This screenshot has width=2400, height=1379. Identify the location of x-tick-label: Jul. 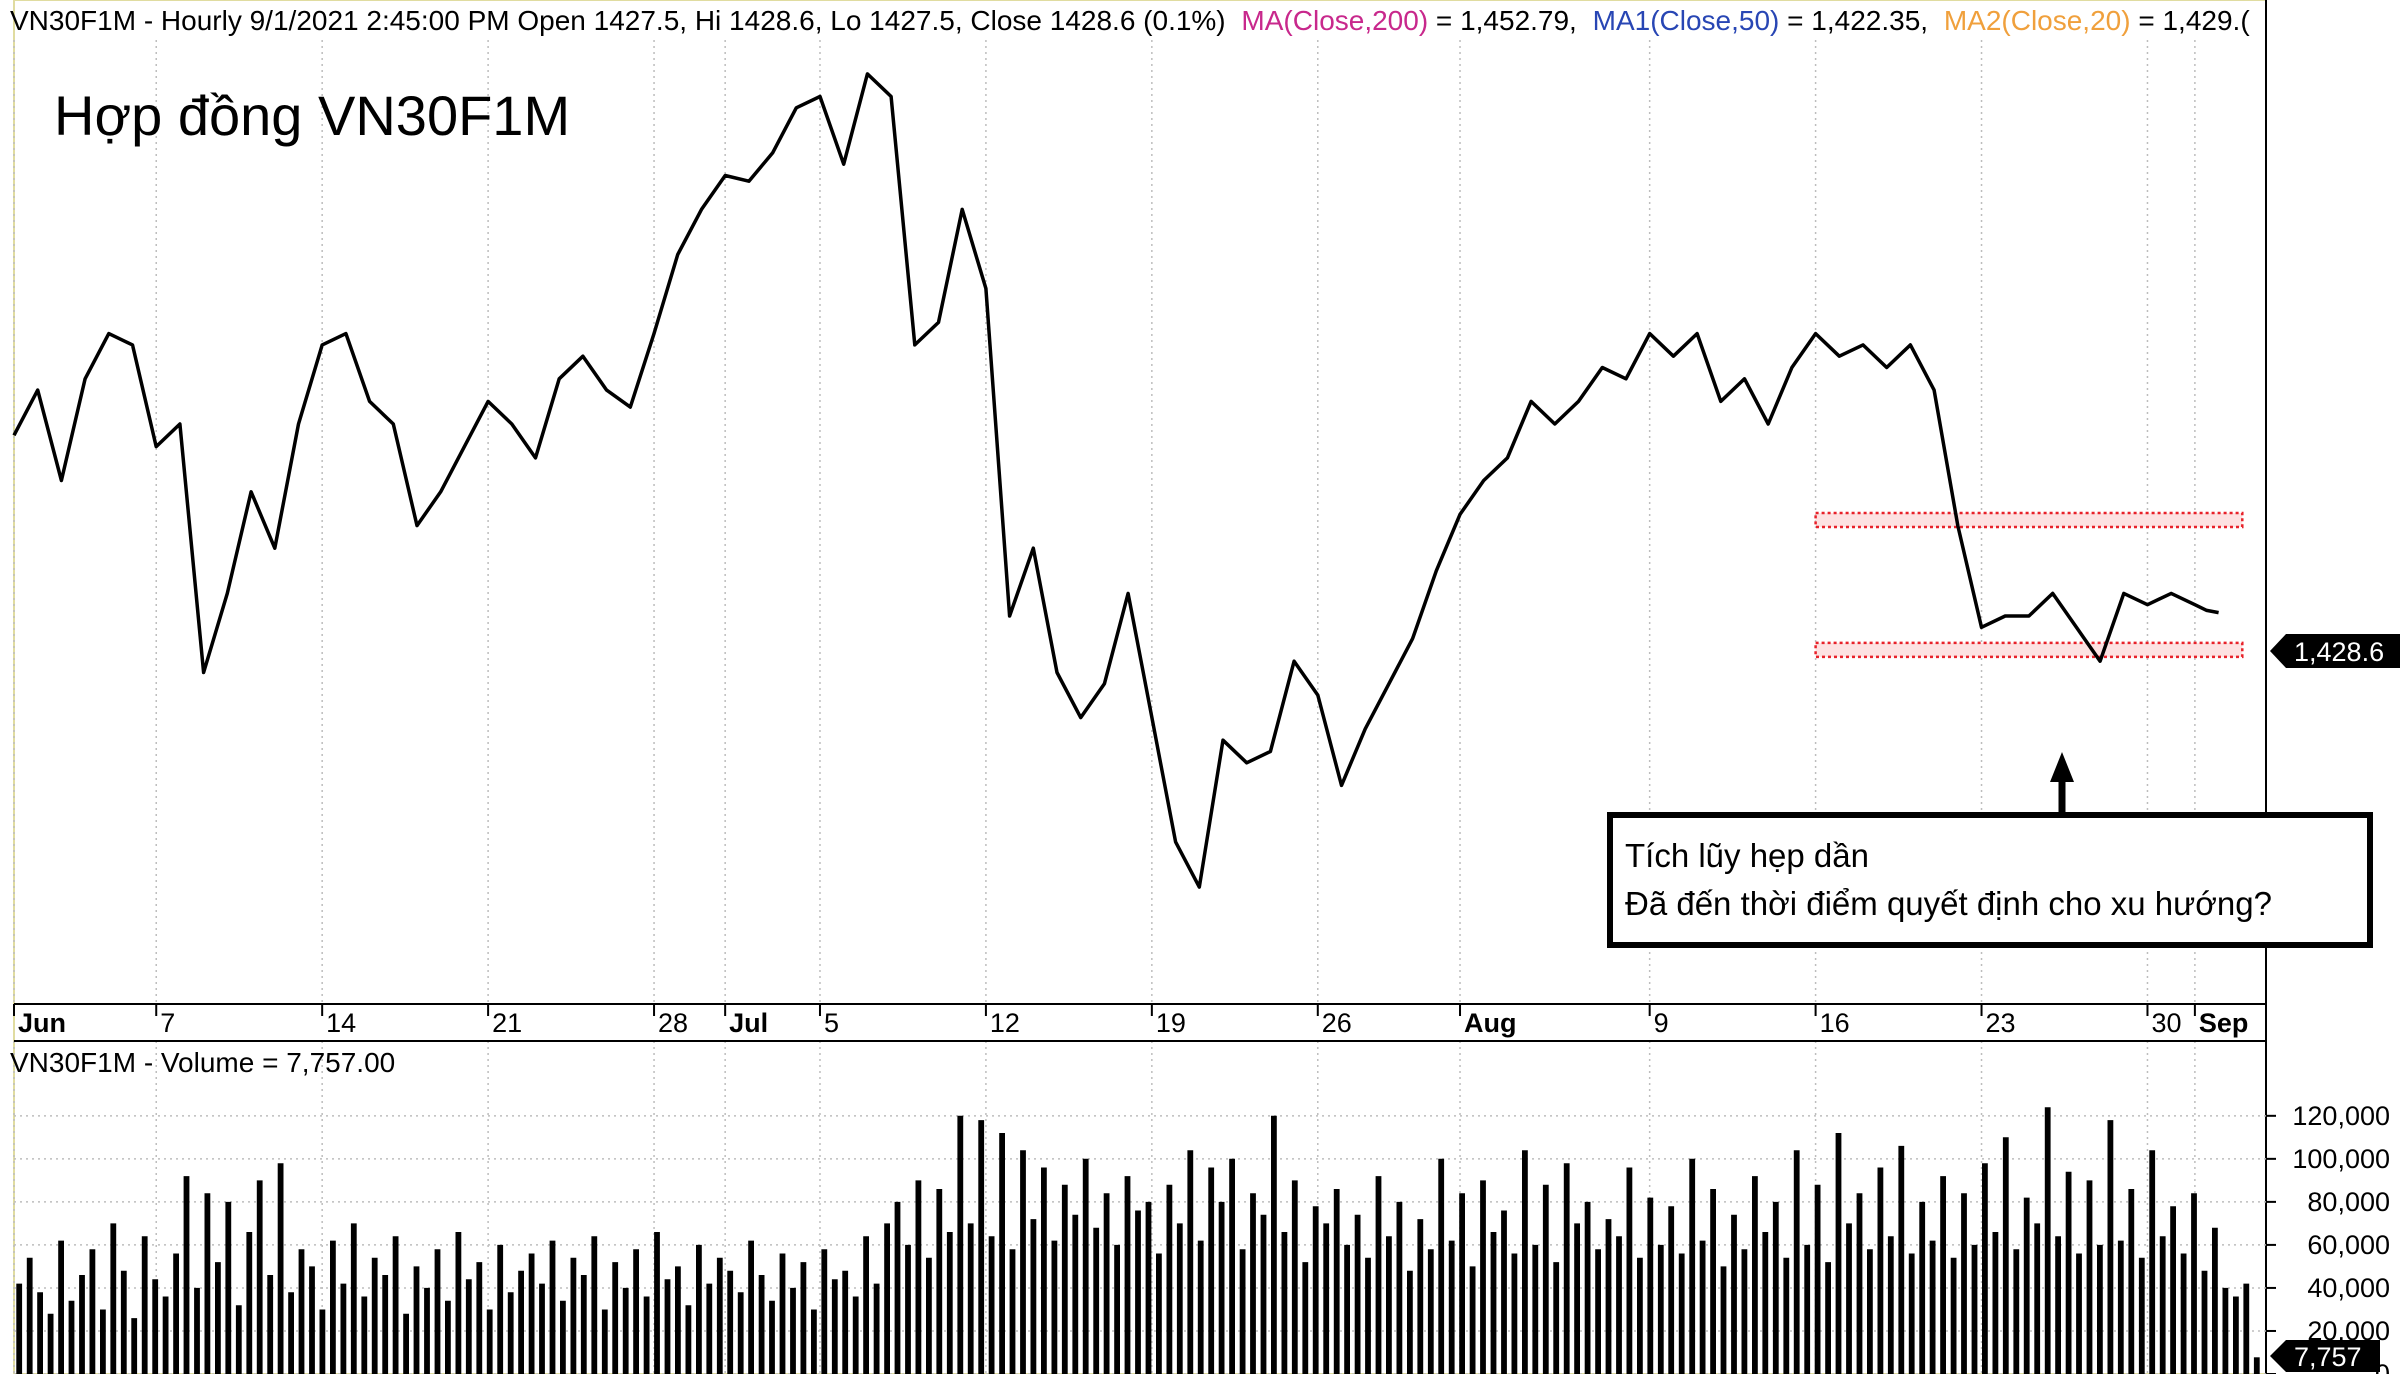
(748, 1023).